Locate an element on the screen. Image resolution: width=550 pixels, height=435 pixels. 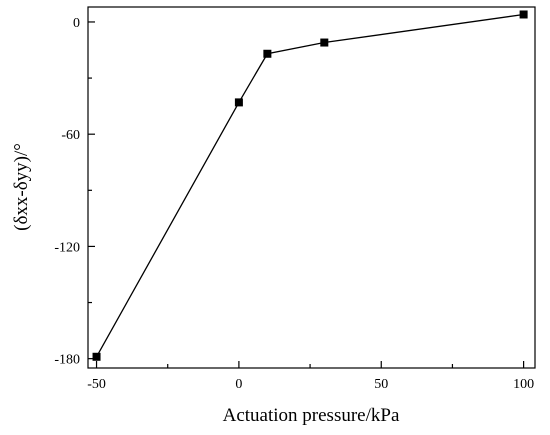
y-axis-ticks: 0 -60 -120 -180 is located at coordinates (74, 192).